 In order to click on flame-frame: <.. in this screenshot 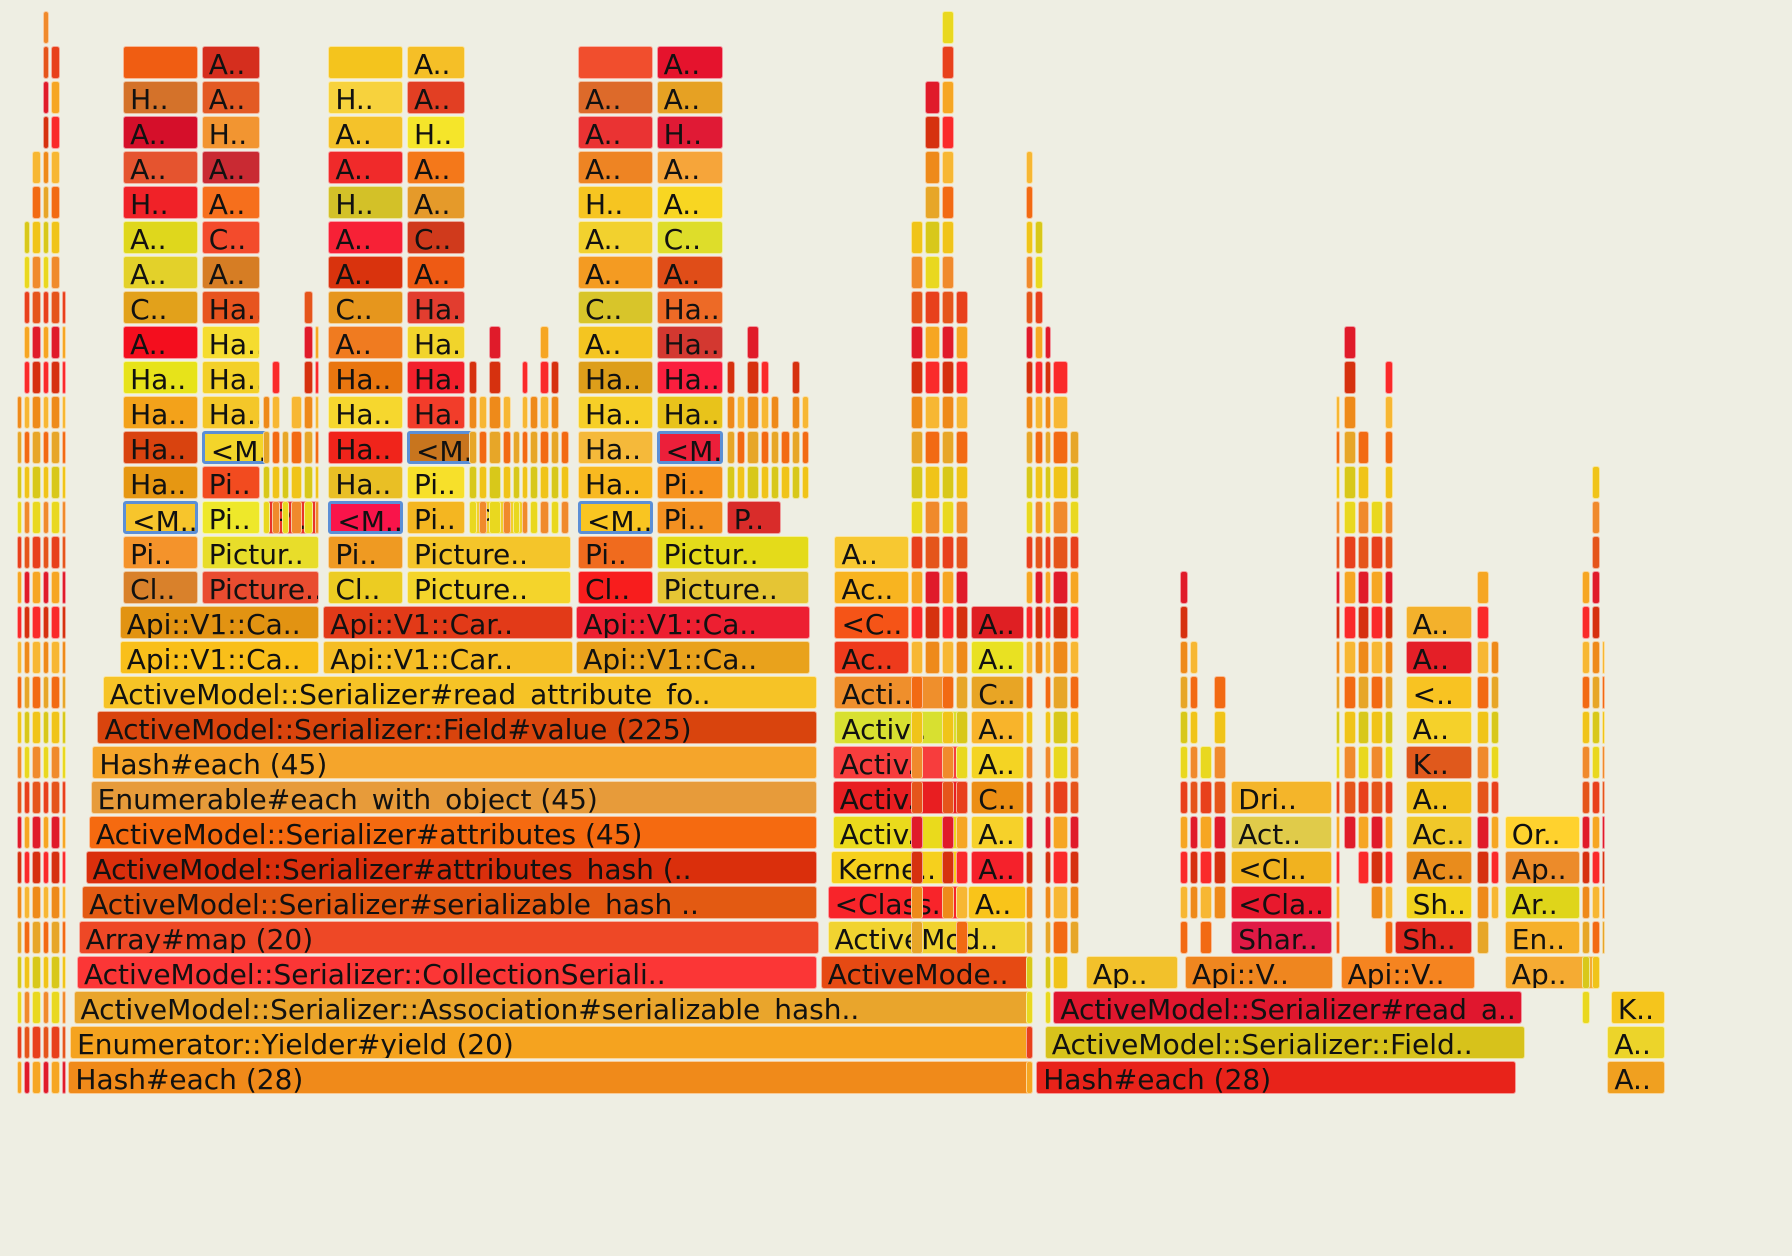, I will do `click(1438, 692)`.